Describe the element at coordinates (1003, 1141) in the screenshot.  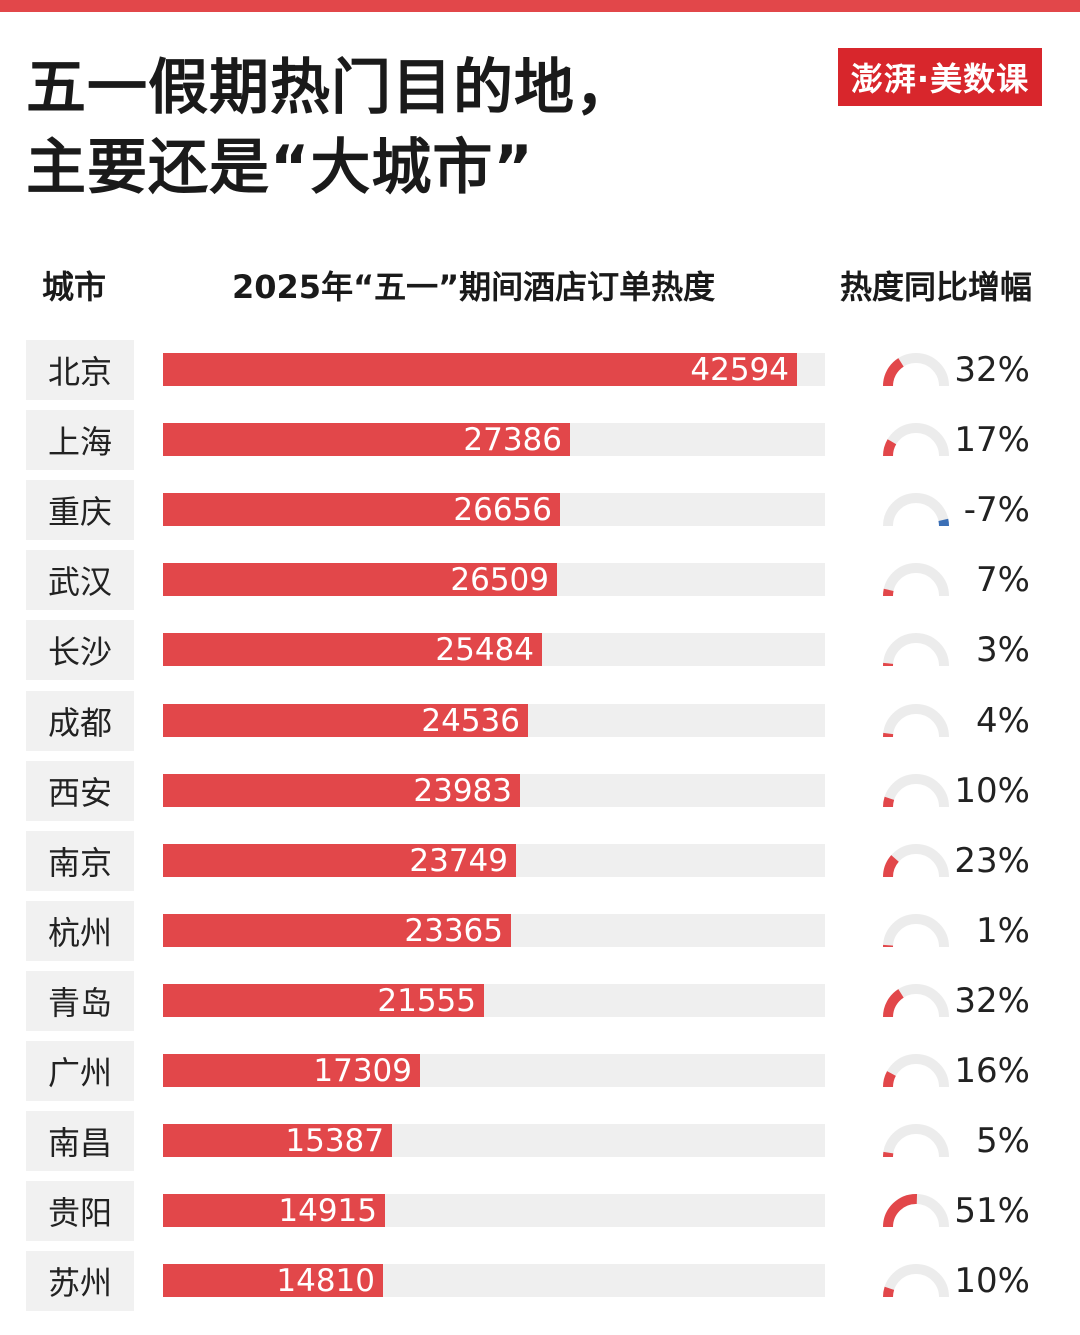
I see `growth-percent-label: 5%` at that location.